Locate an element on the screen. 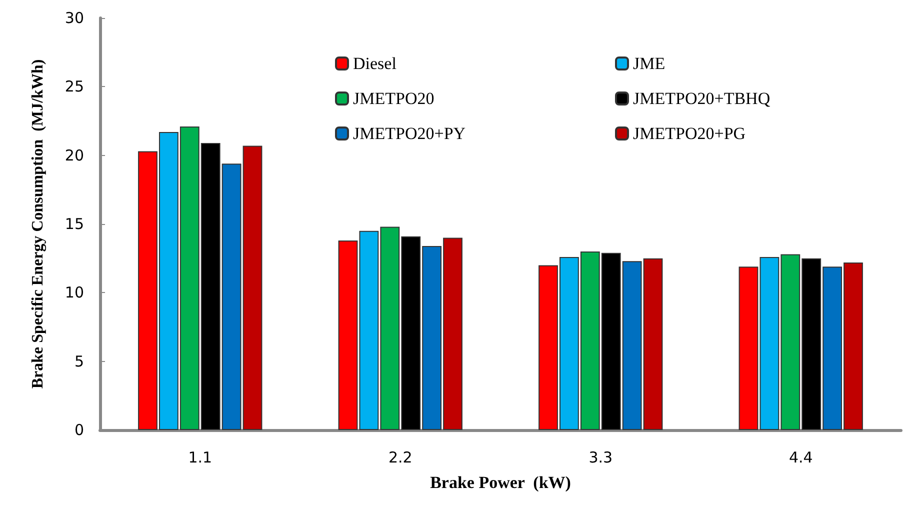 The image size is (909, 508). y-tick-label: 30 is located at coordinates (74, 18).